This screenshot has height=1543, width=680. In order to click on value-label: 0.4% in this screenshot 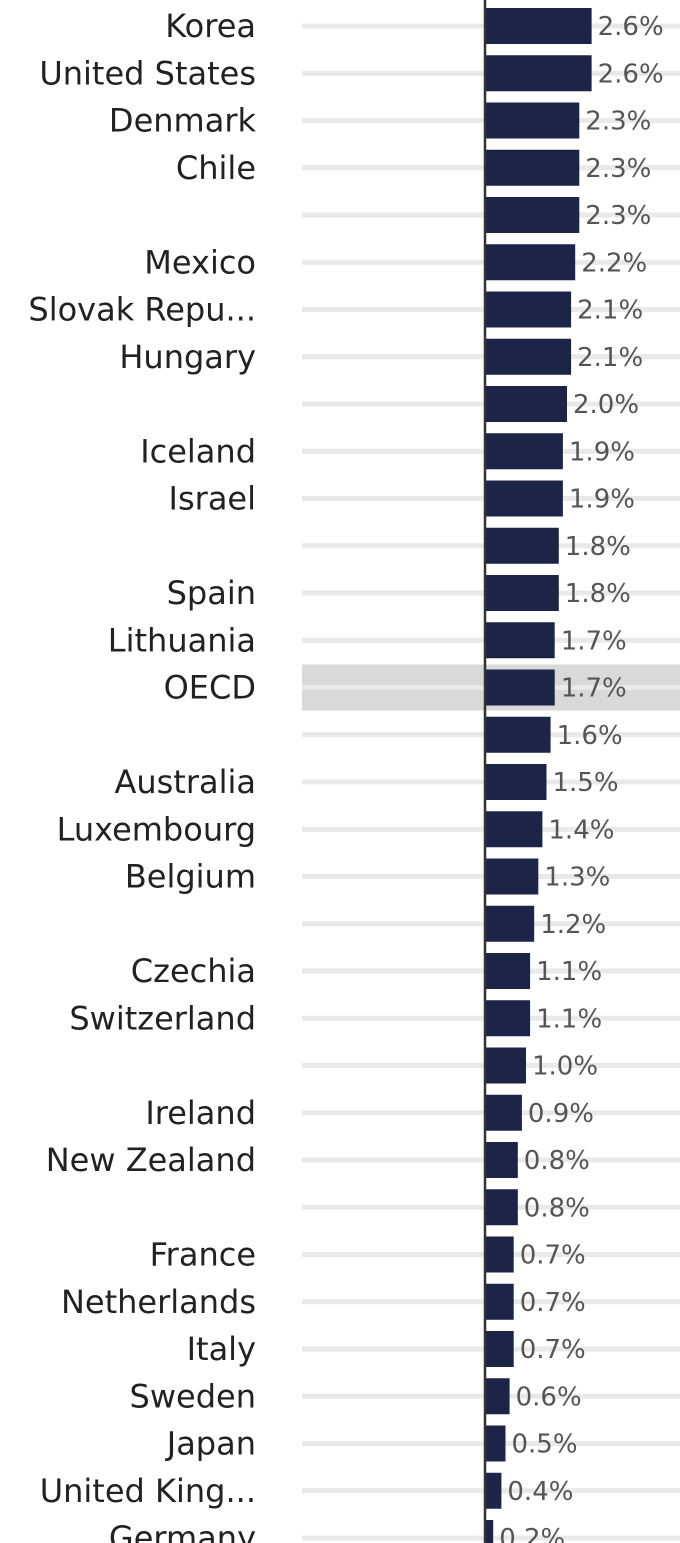, I will do `click(540, 1492)`.